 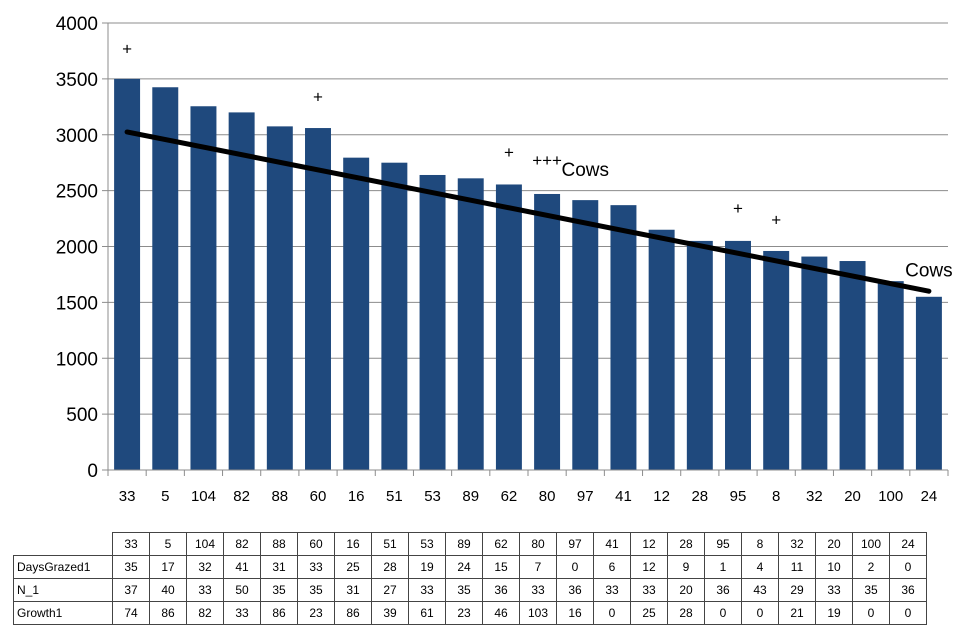 I want to click on y-tick-label: 500, so click(x=82, y=415).